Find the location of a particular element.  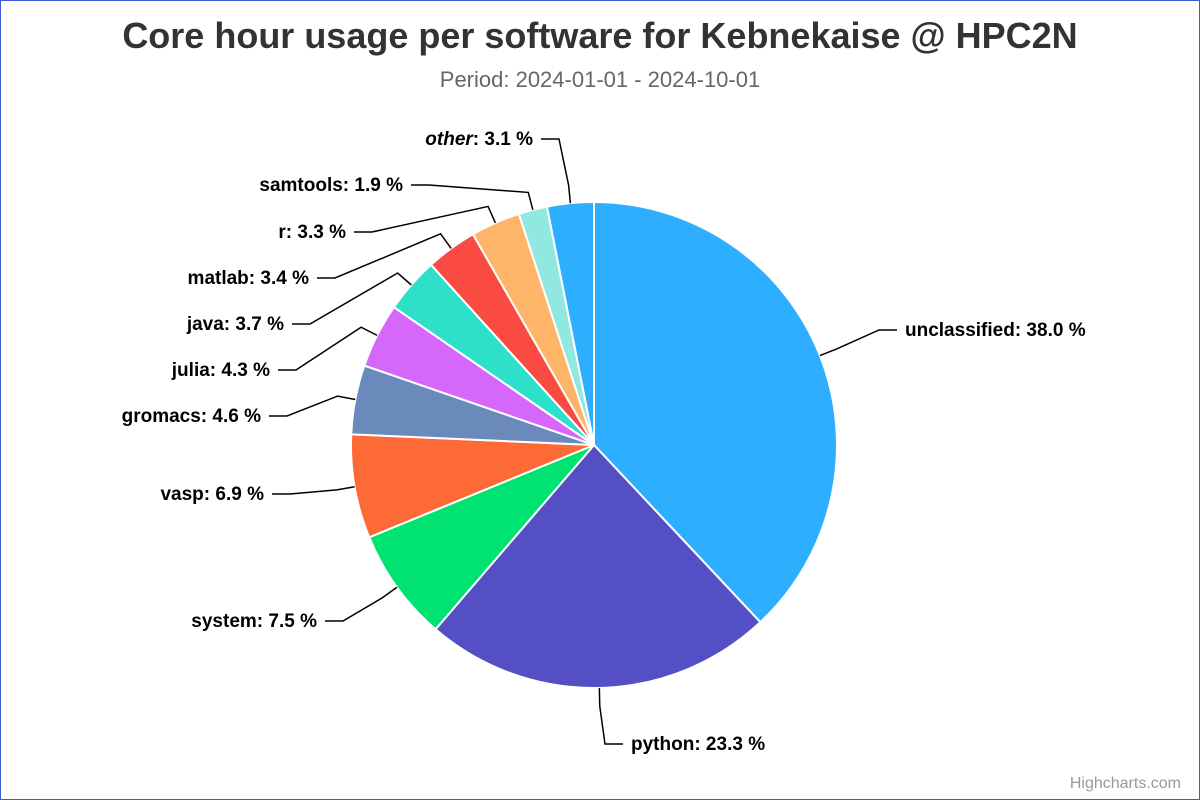

connector-julia is located at coordinates (328, 348).